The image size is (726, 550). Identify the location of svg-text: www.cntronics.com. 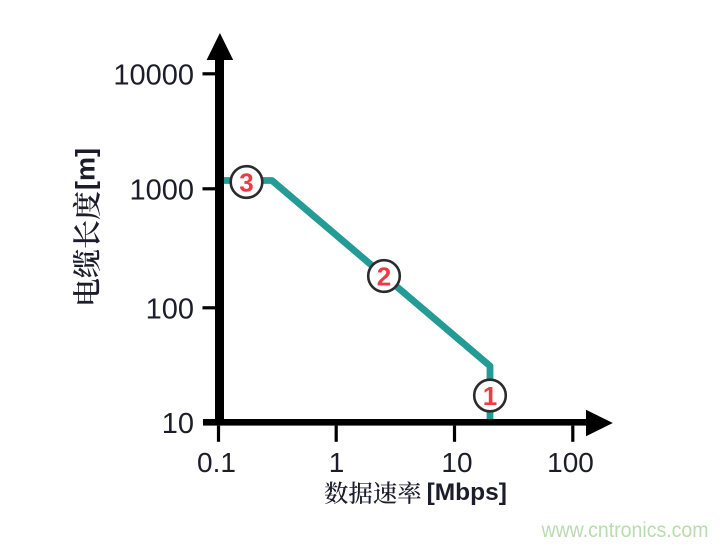
(625, 530).